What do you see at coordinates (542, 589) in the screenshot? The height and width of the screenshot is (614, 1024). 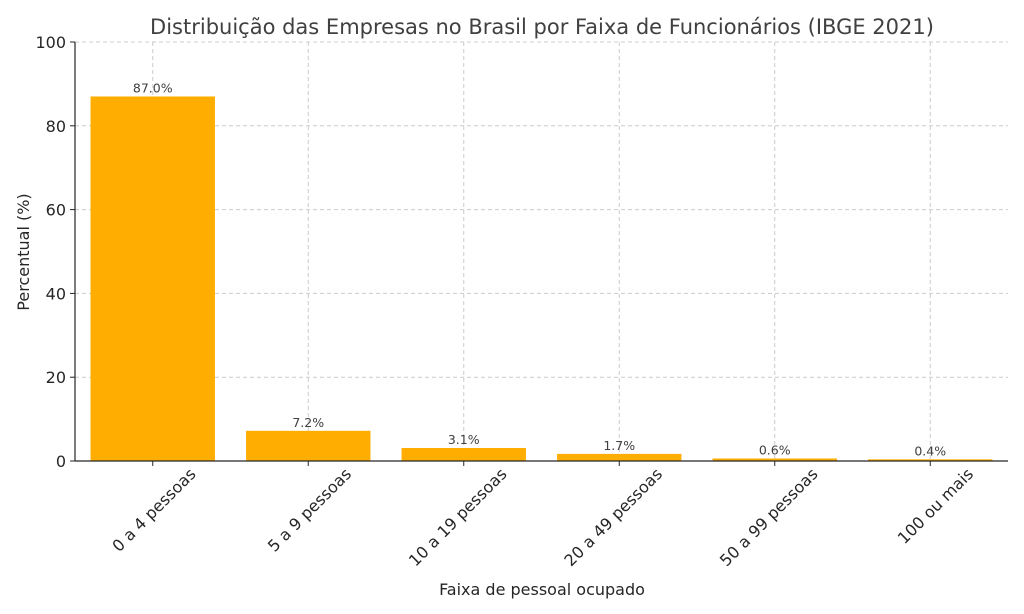 I see `x-axis-label: Faixa de pessoal ocupado` at bounding box center [542, 589].